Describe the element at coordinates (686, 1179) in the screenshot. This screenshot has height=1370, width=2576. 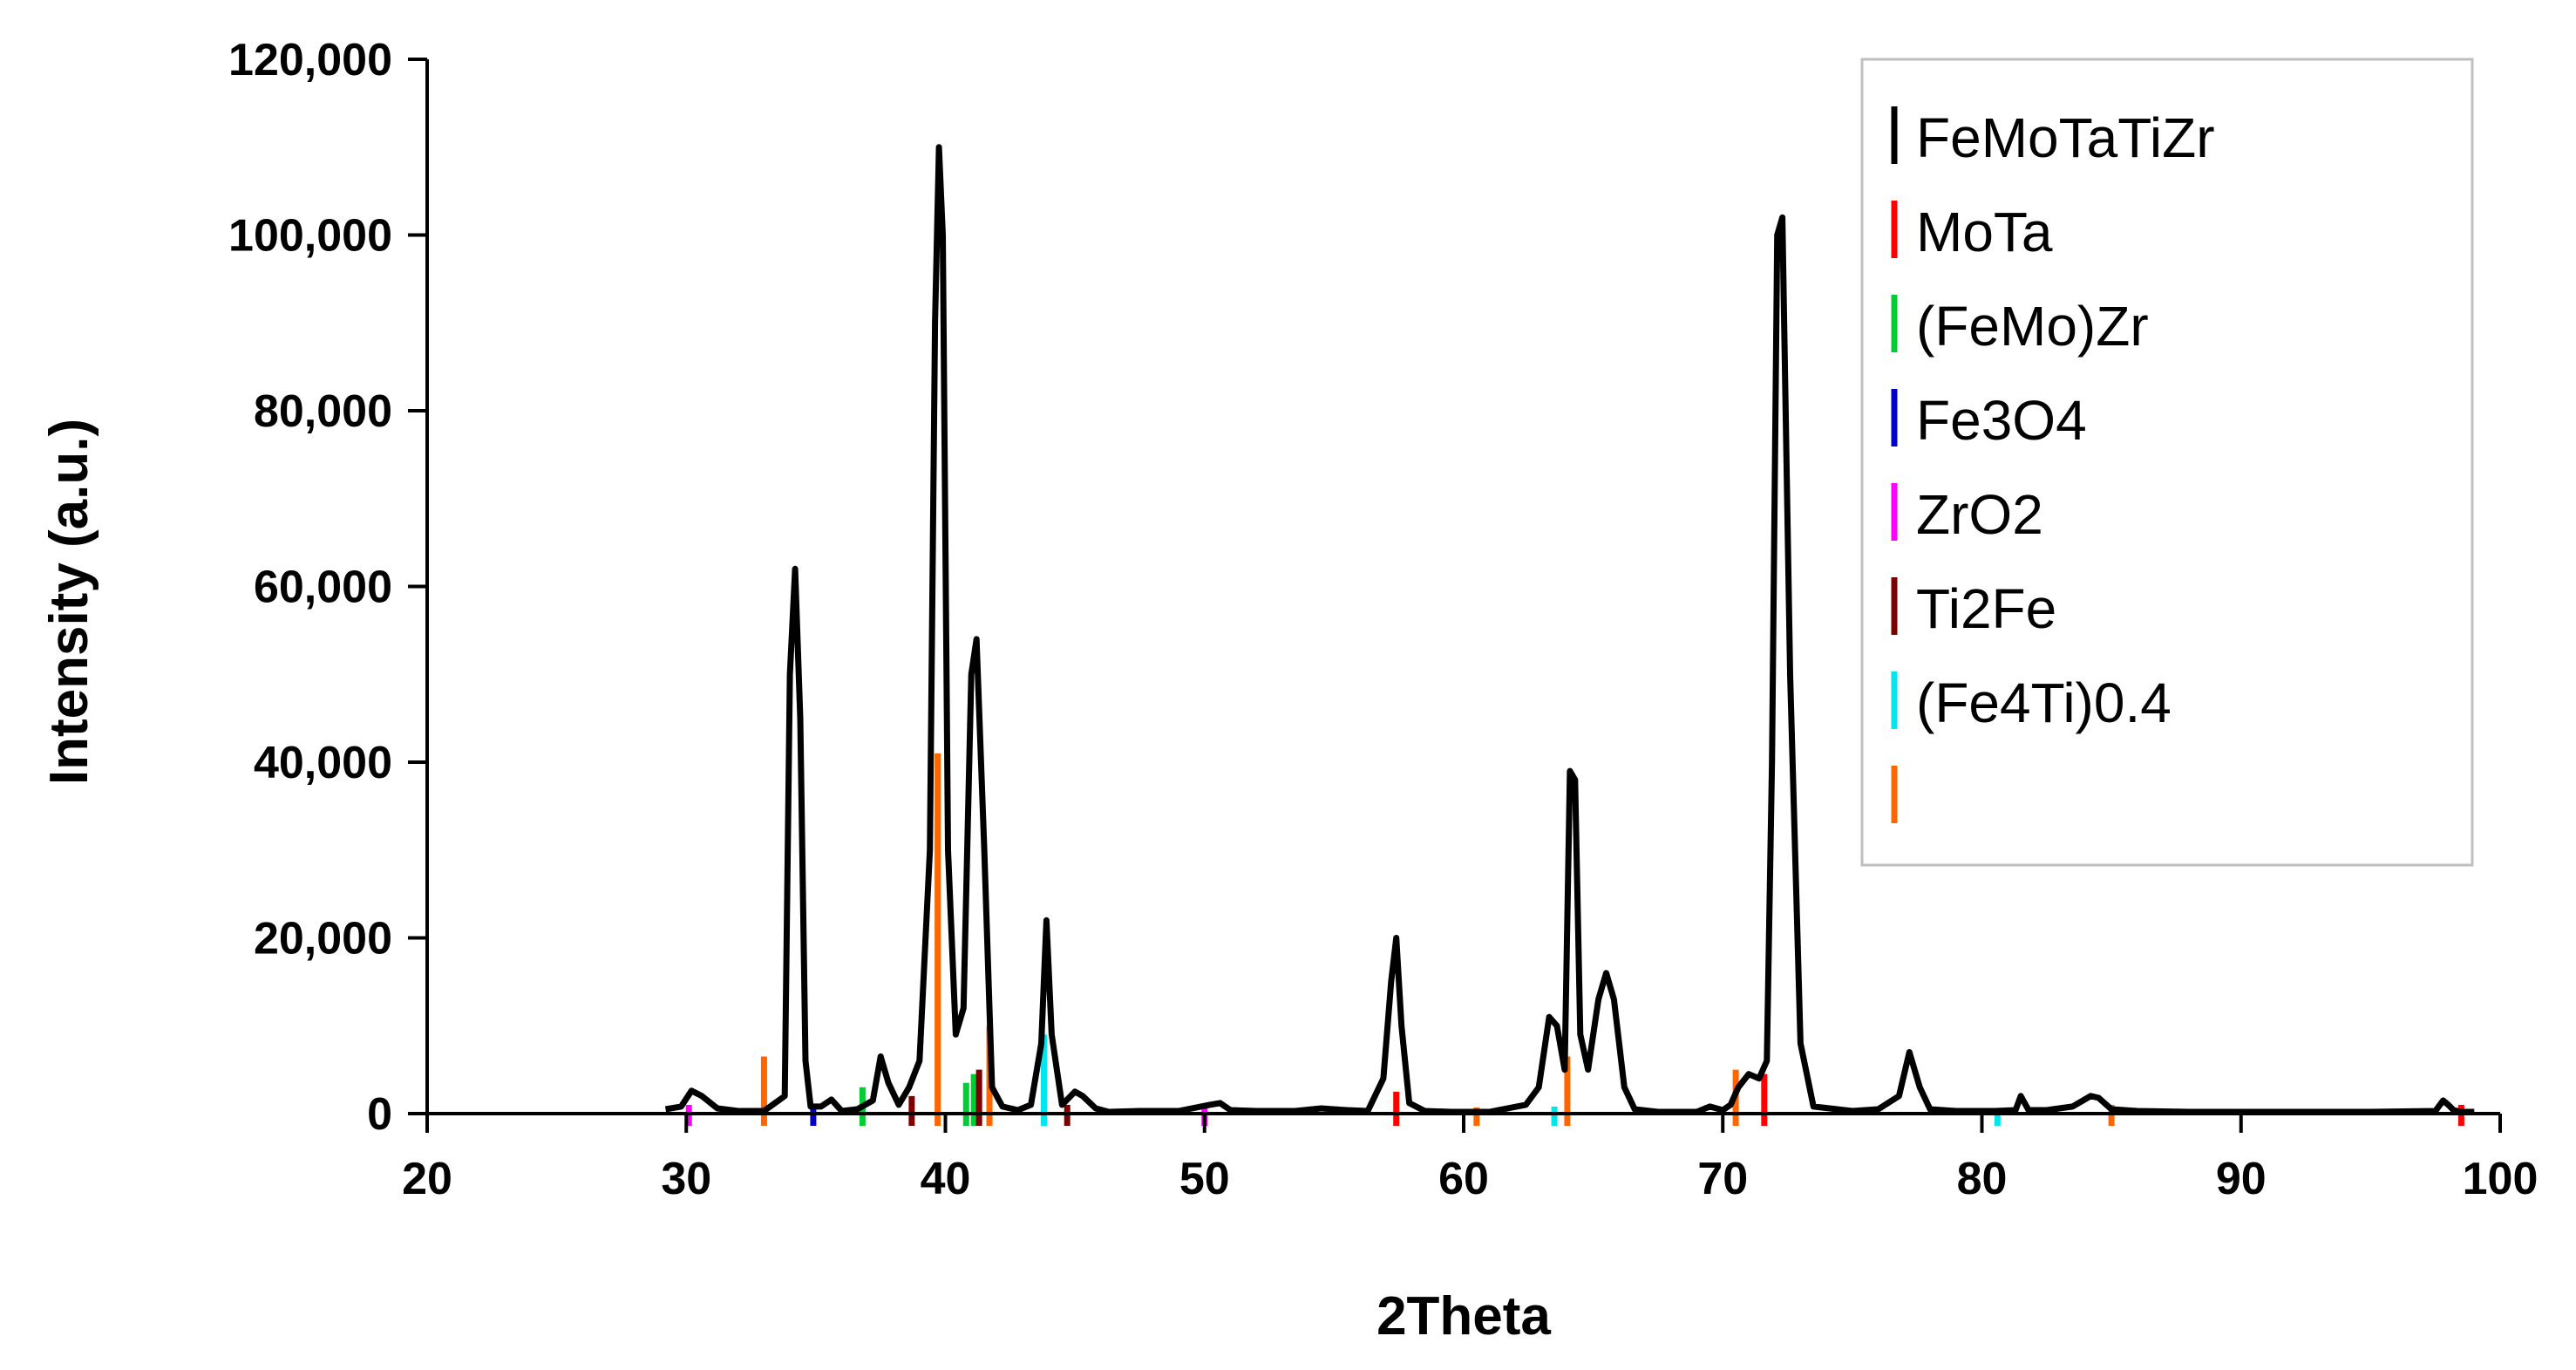
I see `x-tick-label: 30` at that location.